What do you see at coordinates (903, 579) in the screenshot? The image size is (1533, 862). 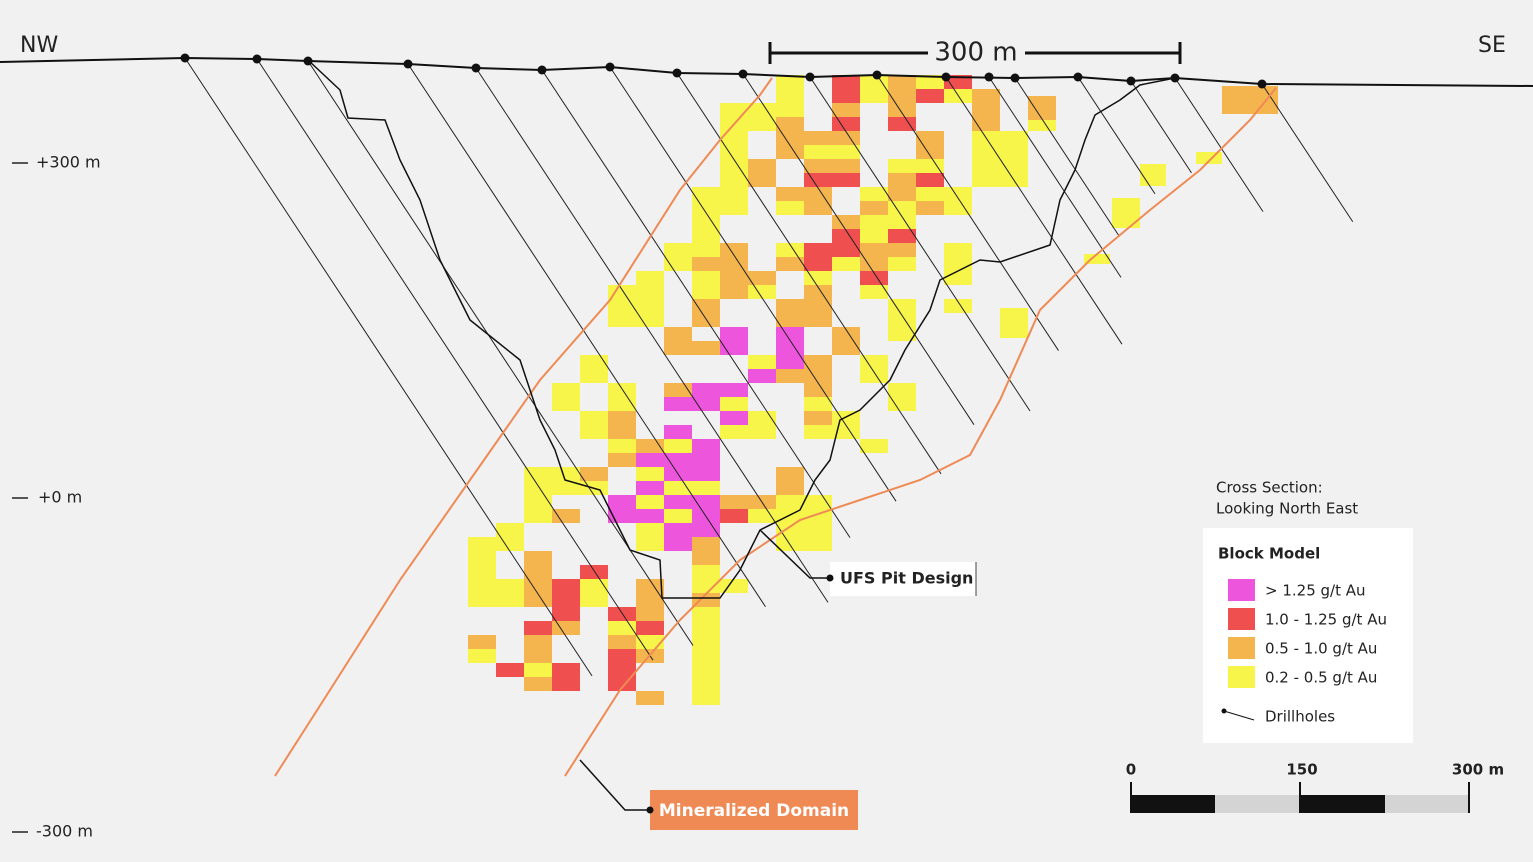 I see `pit-callout-box` at bounding box center [903, 579].